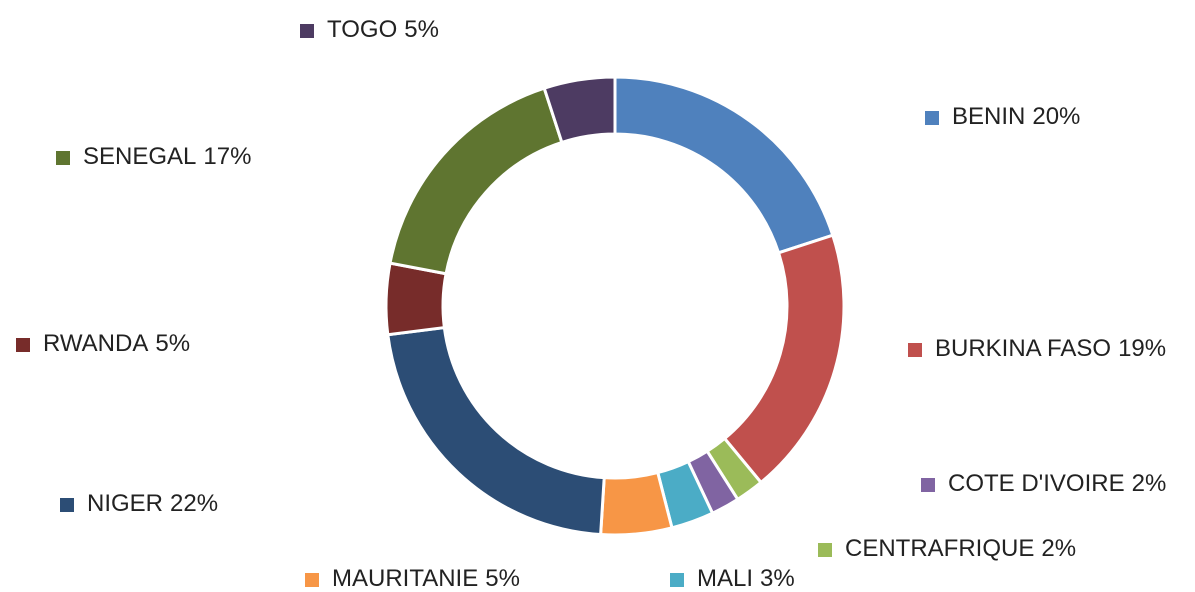  I want to click on legend-label: NIGER 22%, so click(152, 503).